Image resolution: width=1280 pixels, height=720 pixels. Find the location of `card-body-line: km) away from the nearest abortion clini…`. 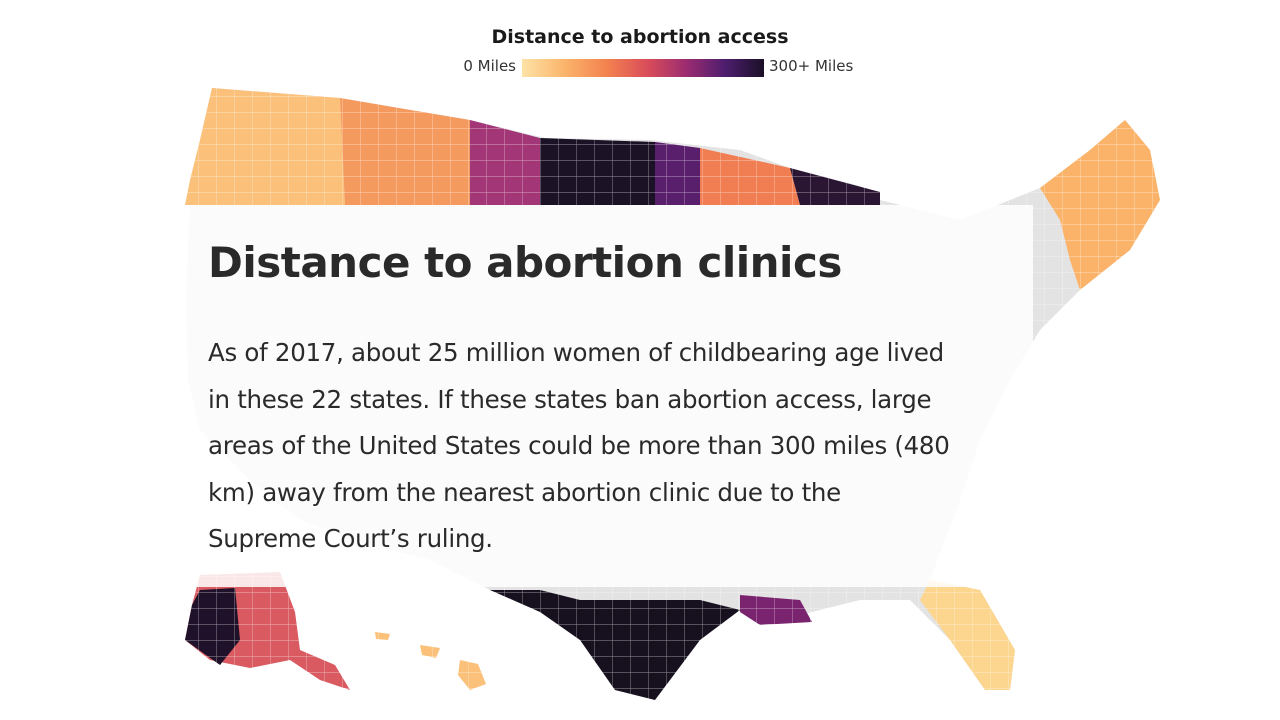

card-body-line: km) away from the nearest abortion clini… is located at coordinates (524, 492).